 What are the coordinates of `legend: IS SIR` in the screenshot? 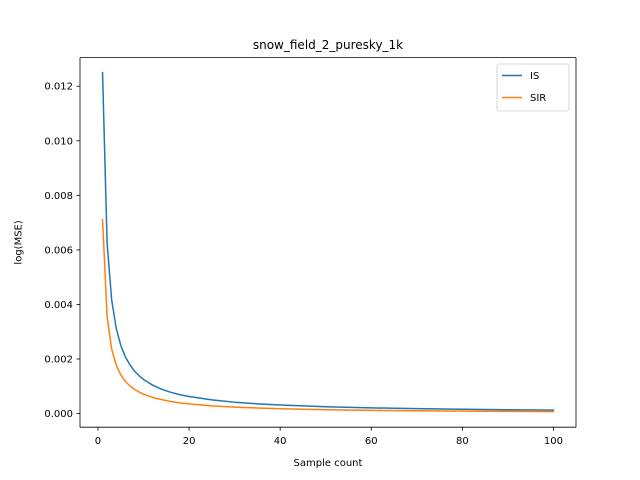 It's located at (533, 87).